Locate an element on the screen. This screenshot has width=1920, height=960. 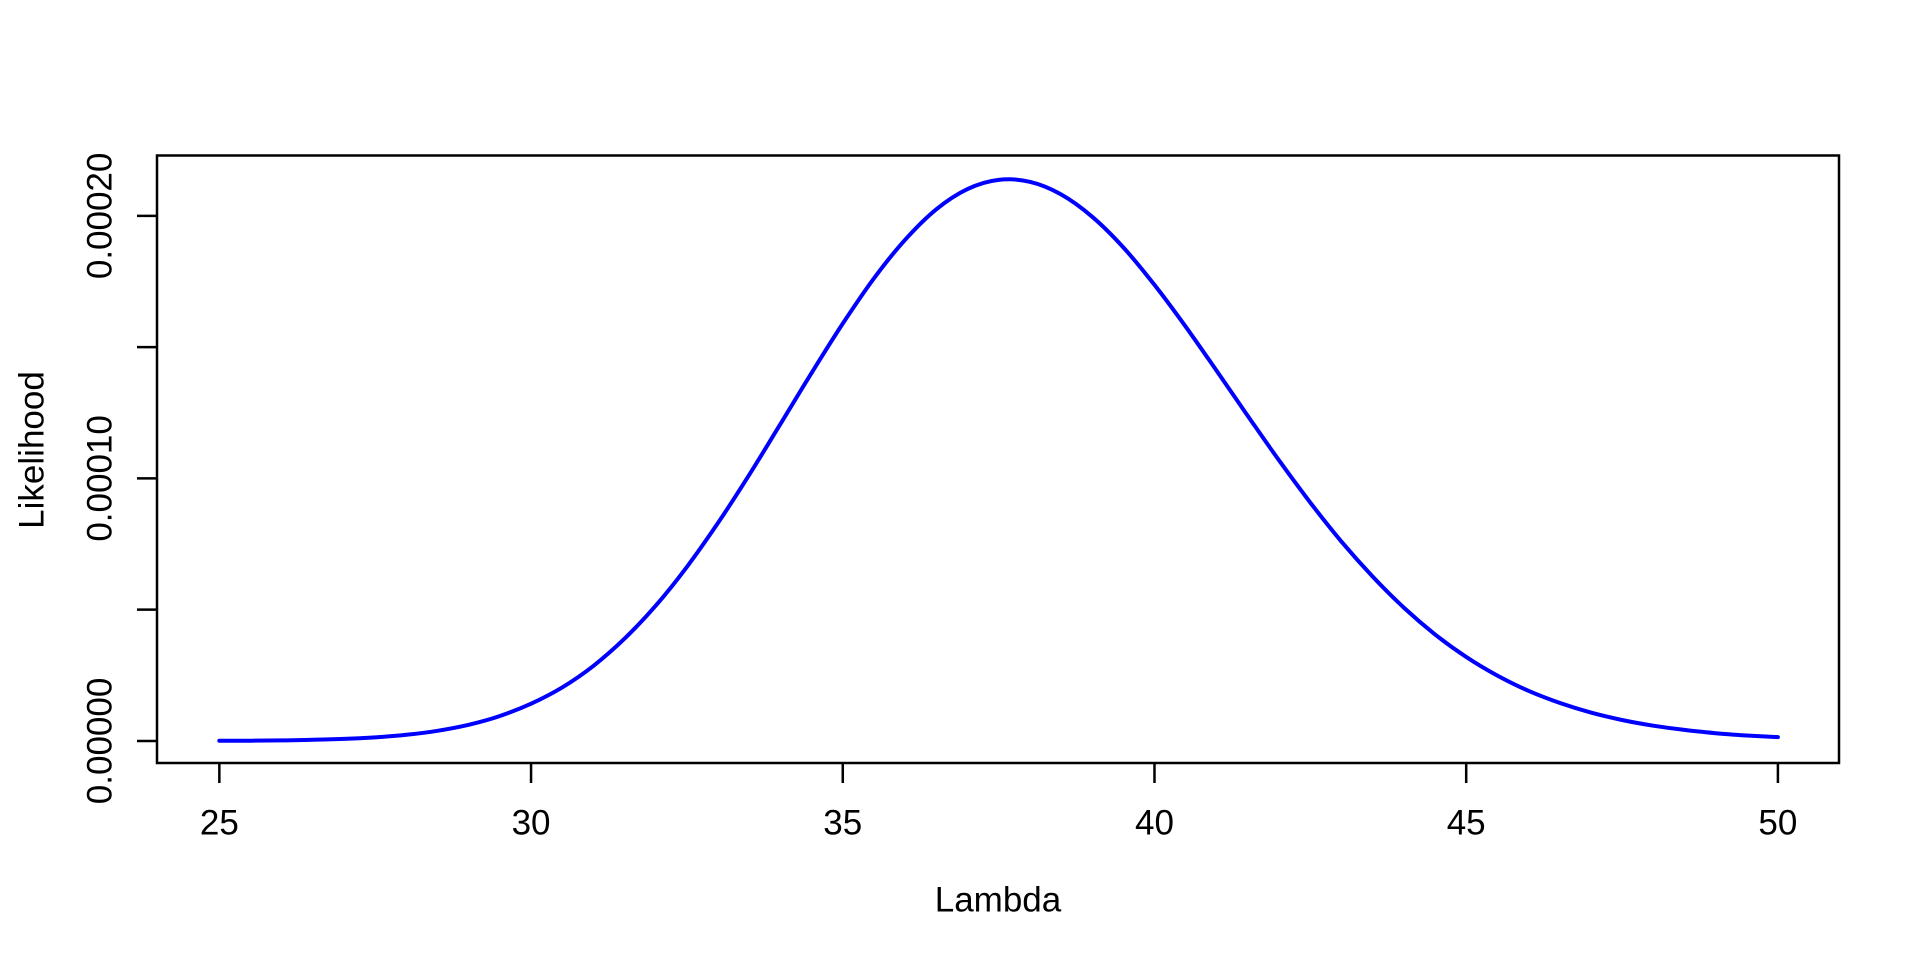
x-tick-label: 40 is located at coordinates (1154, 823).